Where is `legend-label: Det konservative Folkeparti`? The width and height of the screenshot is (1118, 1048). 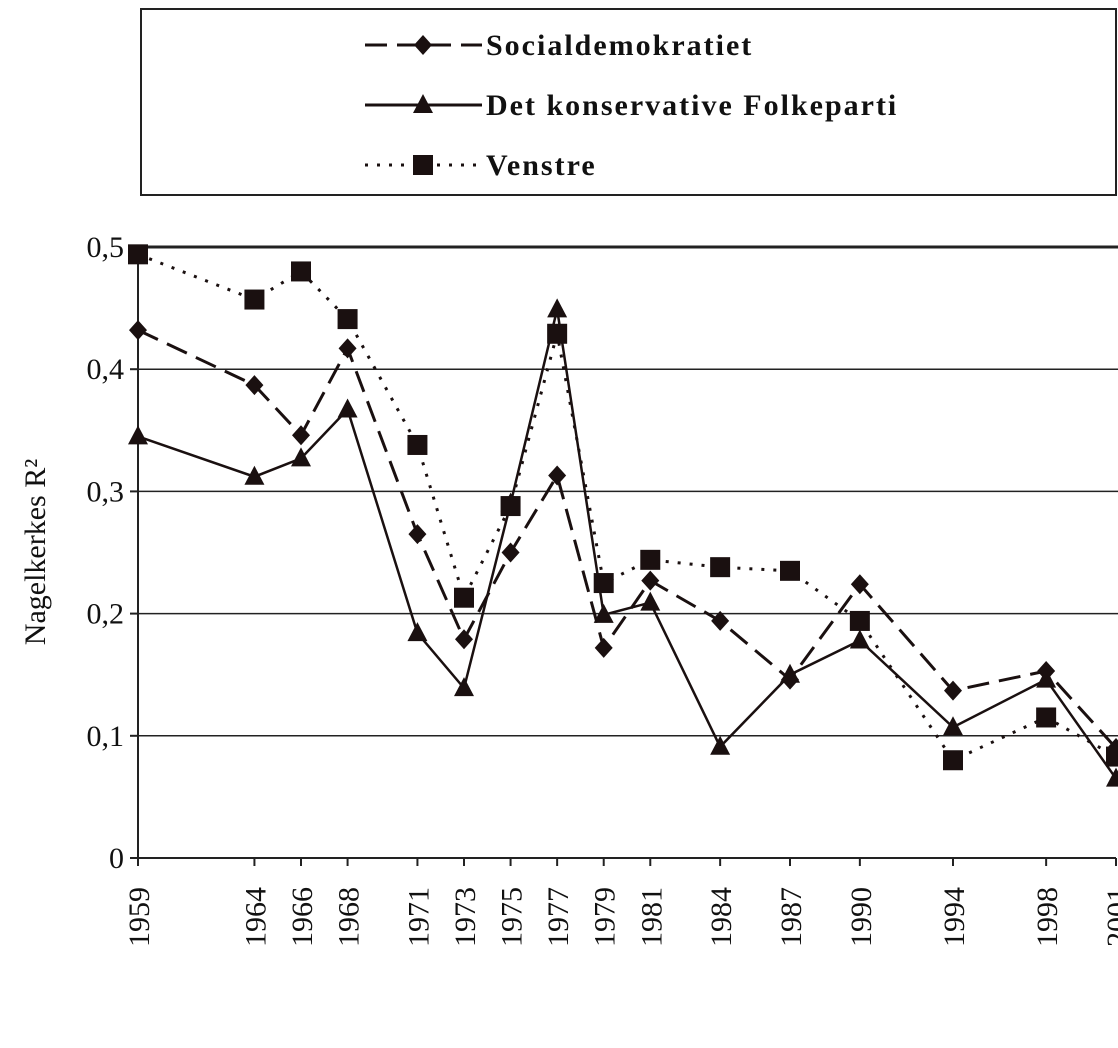
legend-label: Det konservative Folkeparti is located at coordinates (692, 105).